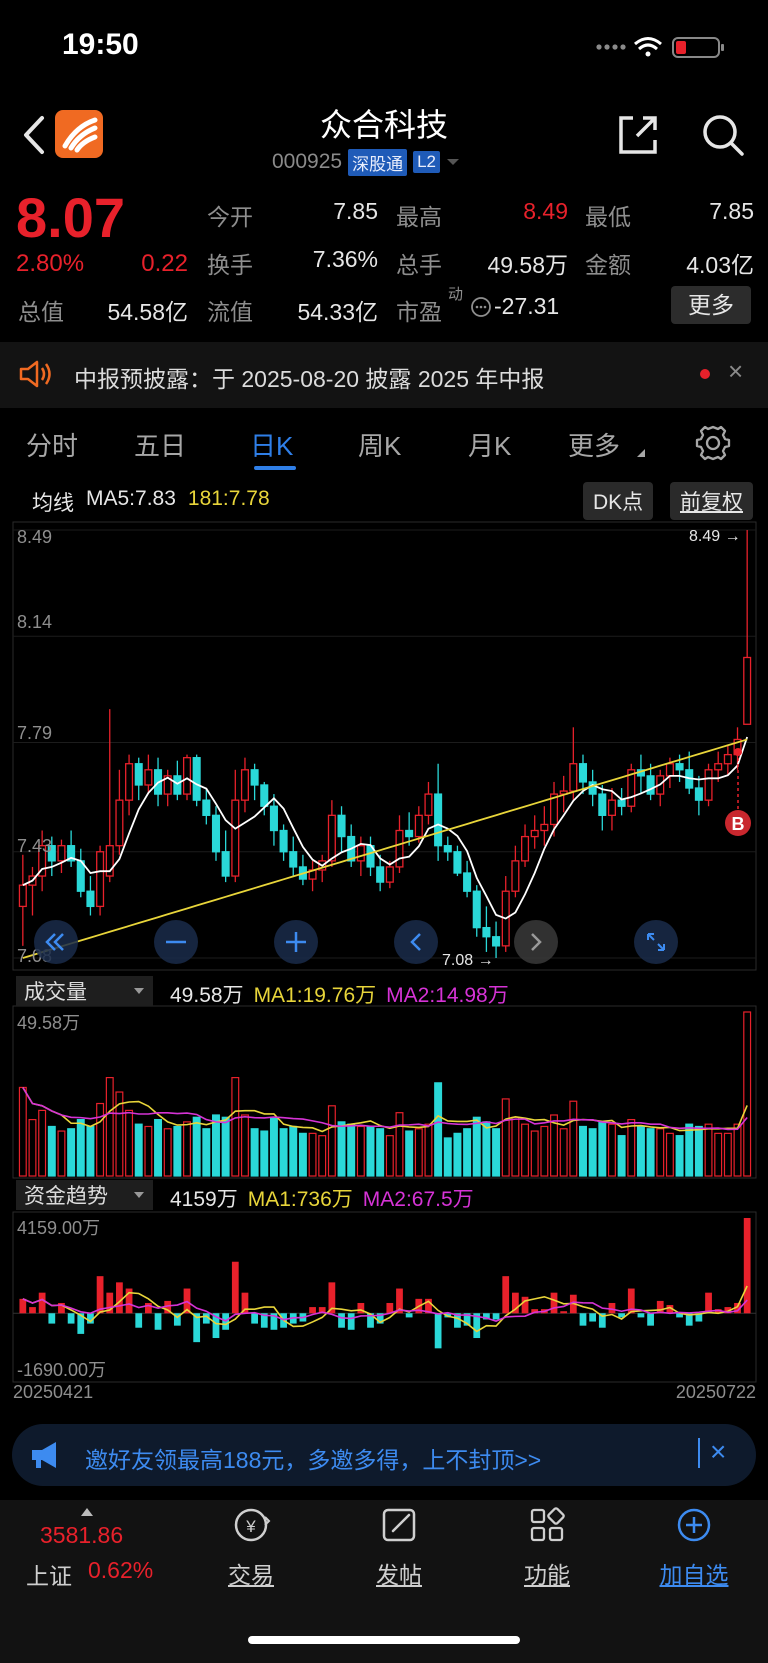 The image size is (768, 1663). What do you see at coordinates (160, 446) in the screenshot?
I see `tab-five-day: 五日` at bounding box center [160, 446].